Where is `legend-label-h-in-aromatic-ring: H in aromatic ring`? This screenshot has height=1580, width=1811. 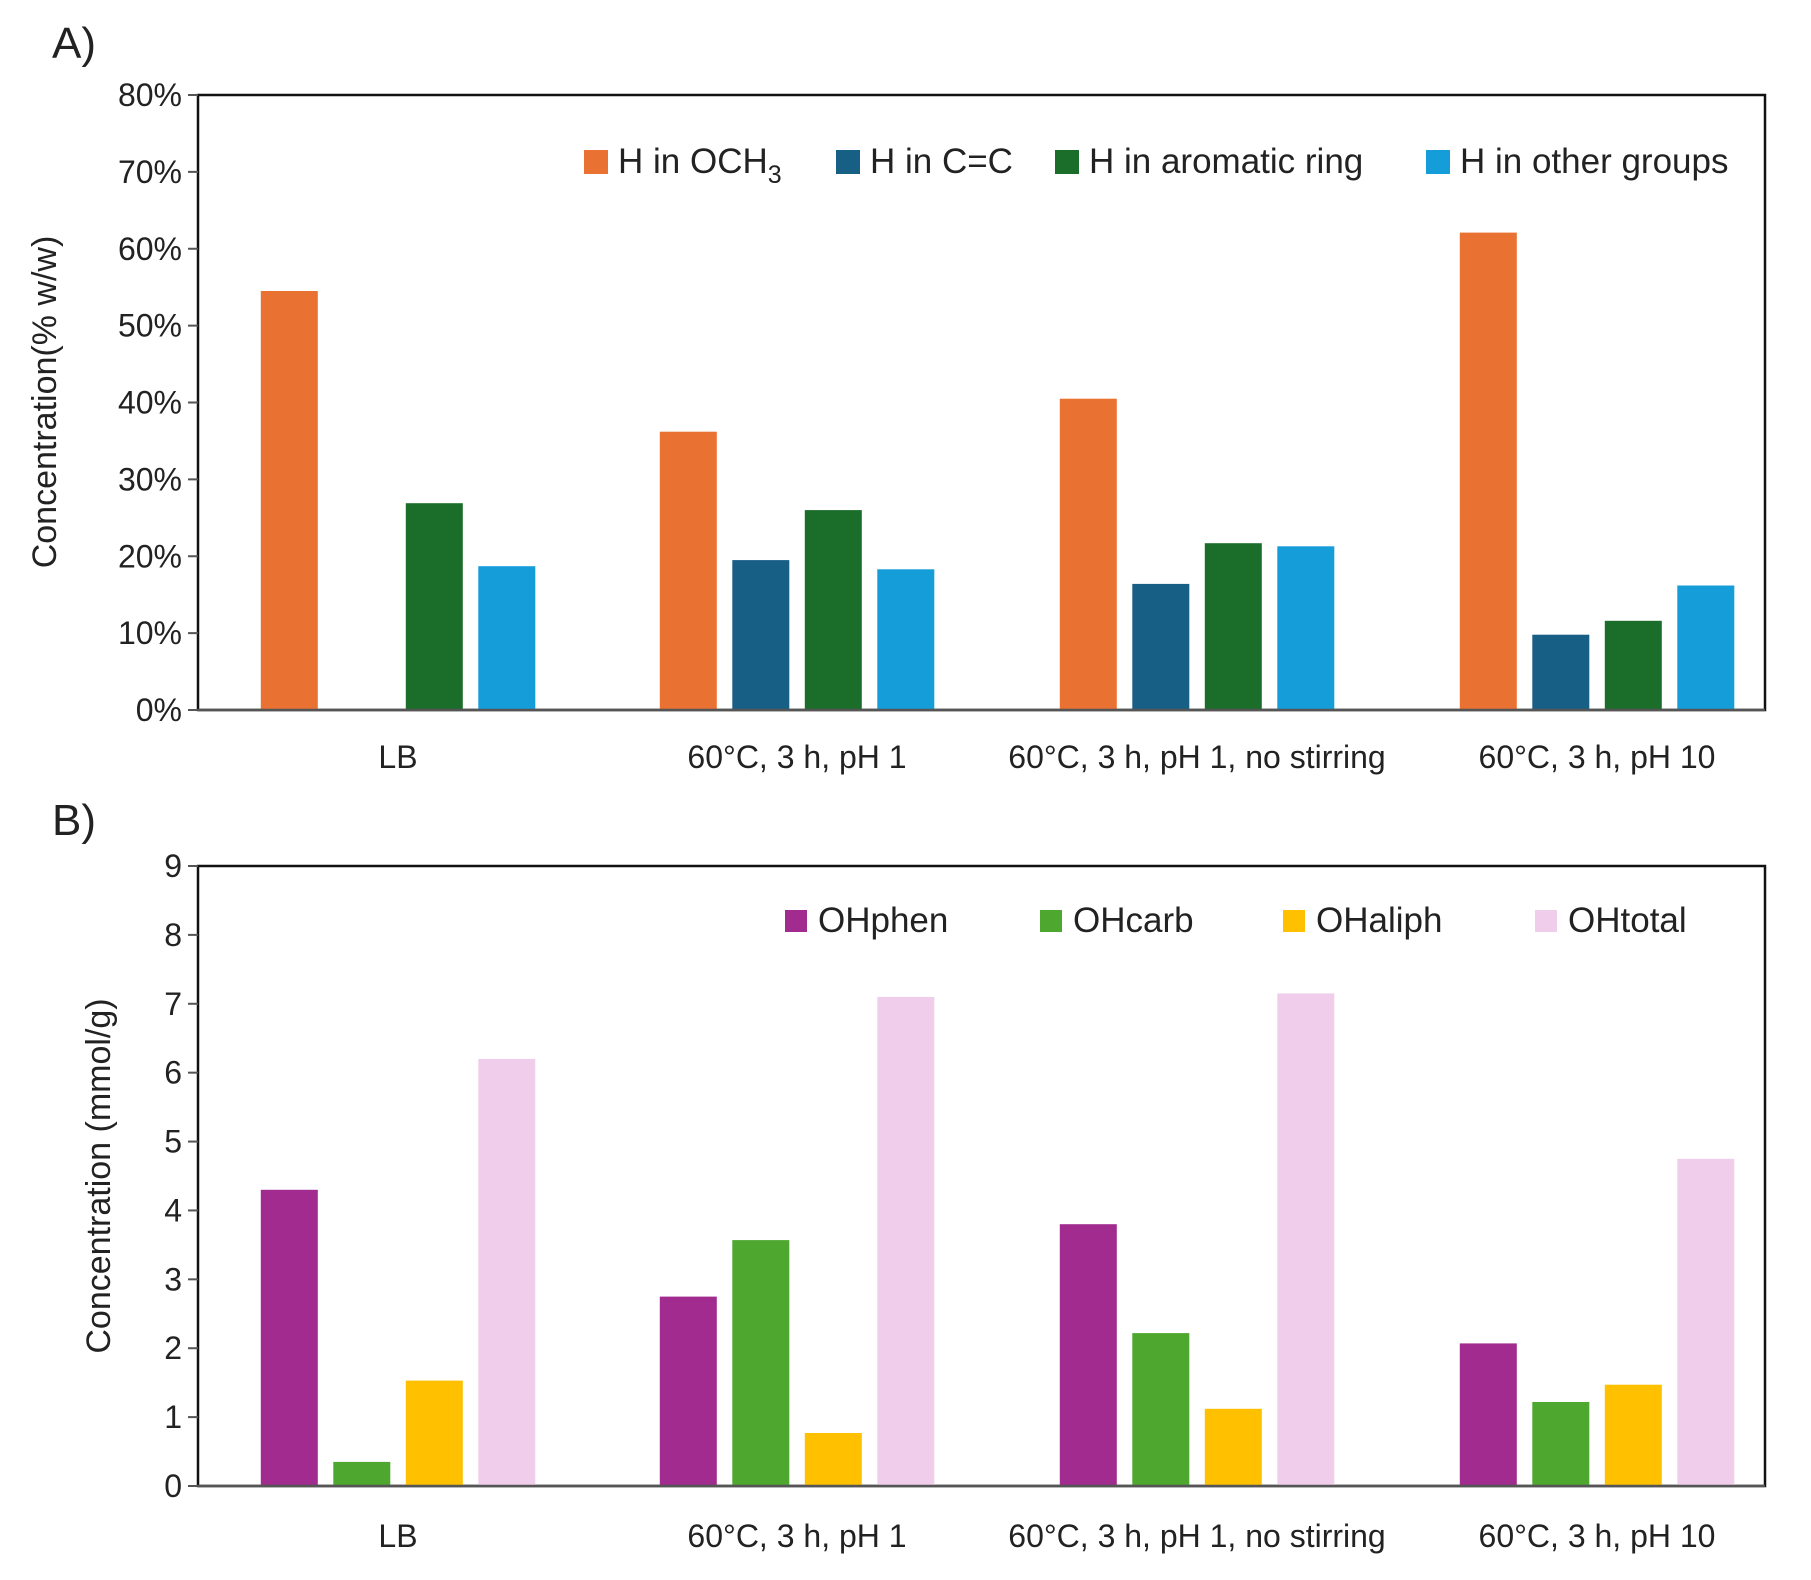
legend-label-h-in-aromatic-ring: H in aromatic ring is located at coordinates (1226, 161).